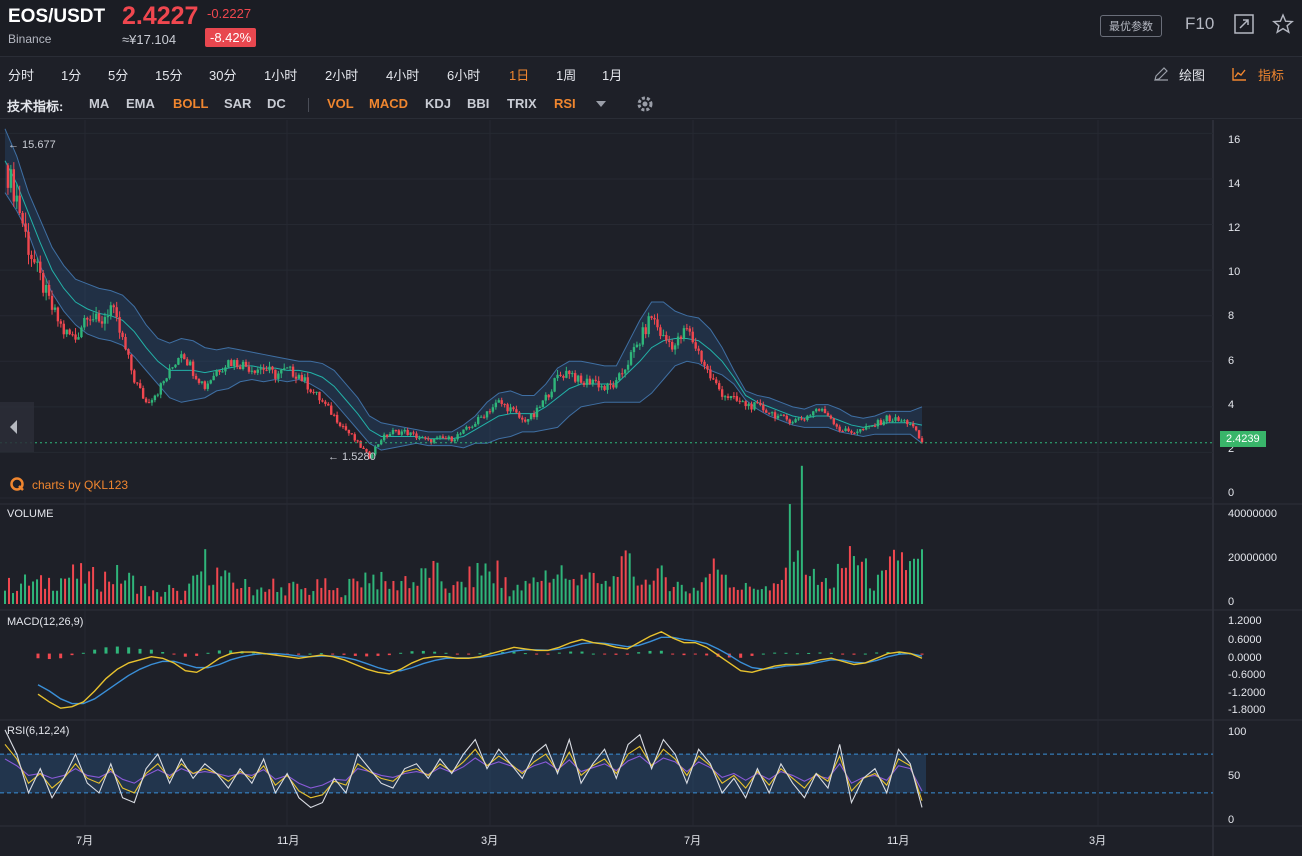  Describe the element at coordinates (21, 75) in the screenshot. I see `timeframe-tab: 分时` at that location.